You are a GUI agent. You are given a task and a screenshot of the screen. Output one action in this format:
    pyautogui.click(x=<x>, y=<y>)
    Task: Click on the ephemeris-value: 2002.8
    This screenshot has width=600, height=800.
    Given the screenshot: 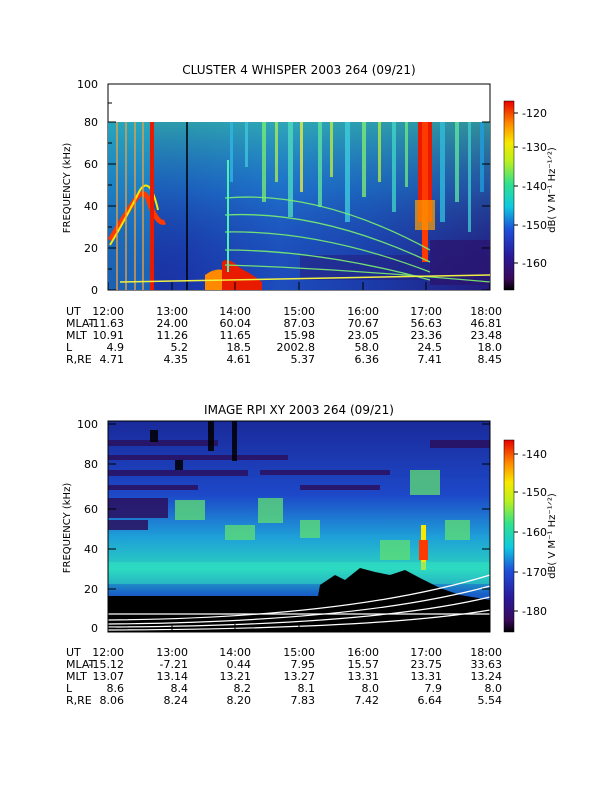 What is the action you would take?
    pyautogui.click(x=296, y=347)
    